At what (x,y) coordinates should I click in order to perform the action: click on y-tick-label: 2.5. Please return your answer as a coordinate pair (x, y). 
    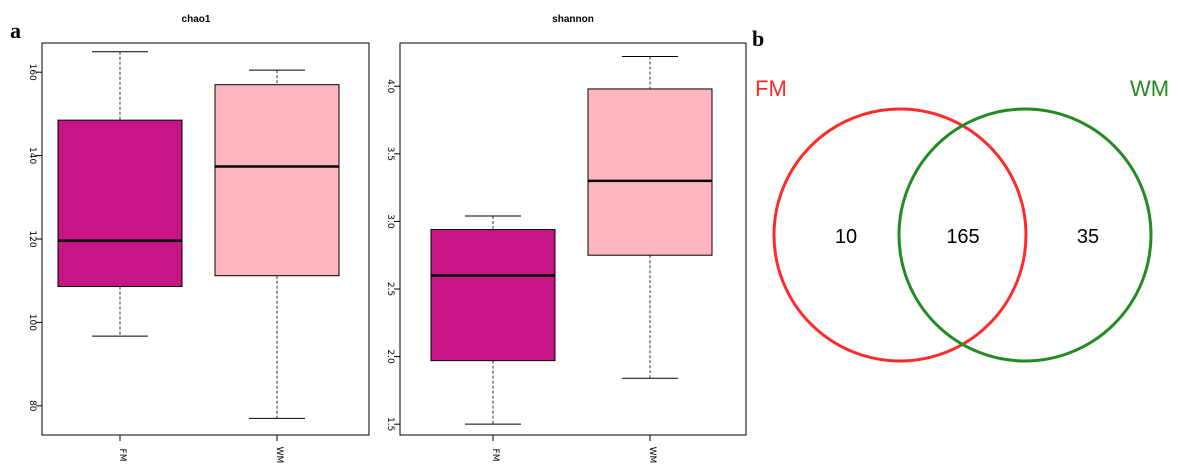
    Looking at the image, I should click on (390, 289).